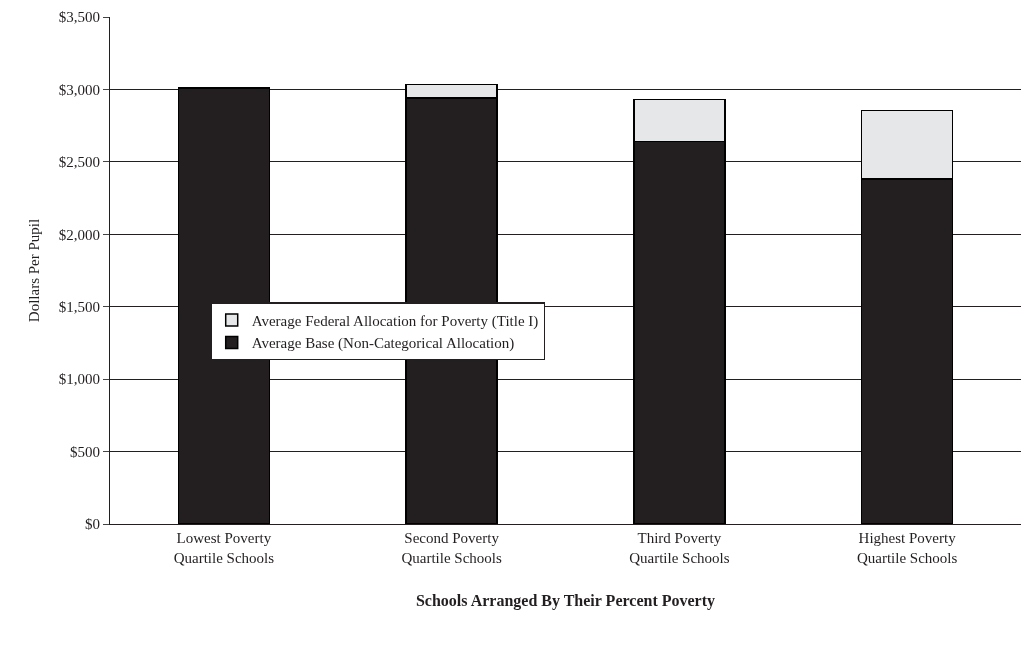  What do you see at coordinates (224, 548) in the screenshot?
I see `x-tick-label: Lowest Poverty Quartile Schools` at bounding box center [224, 548].